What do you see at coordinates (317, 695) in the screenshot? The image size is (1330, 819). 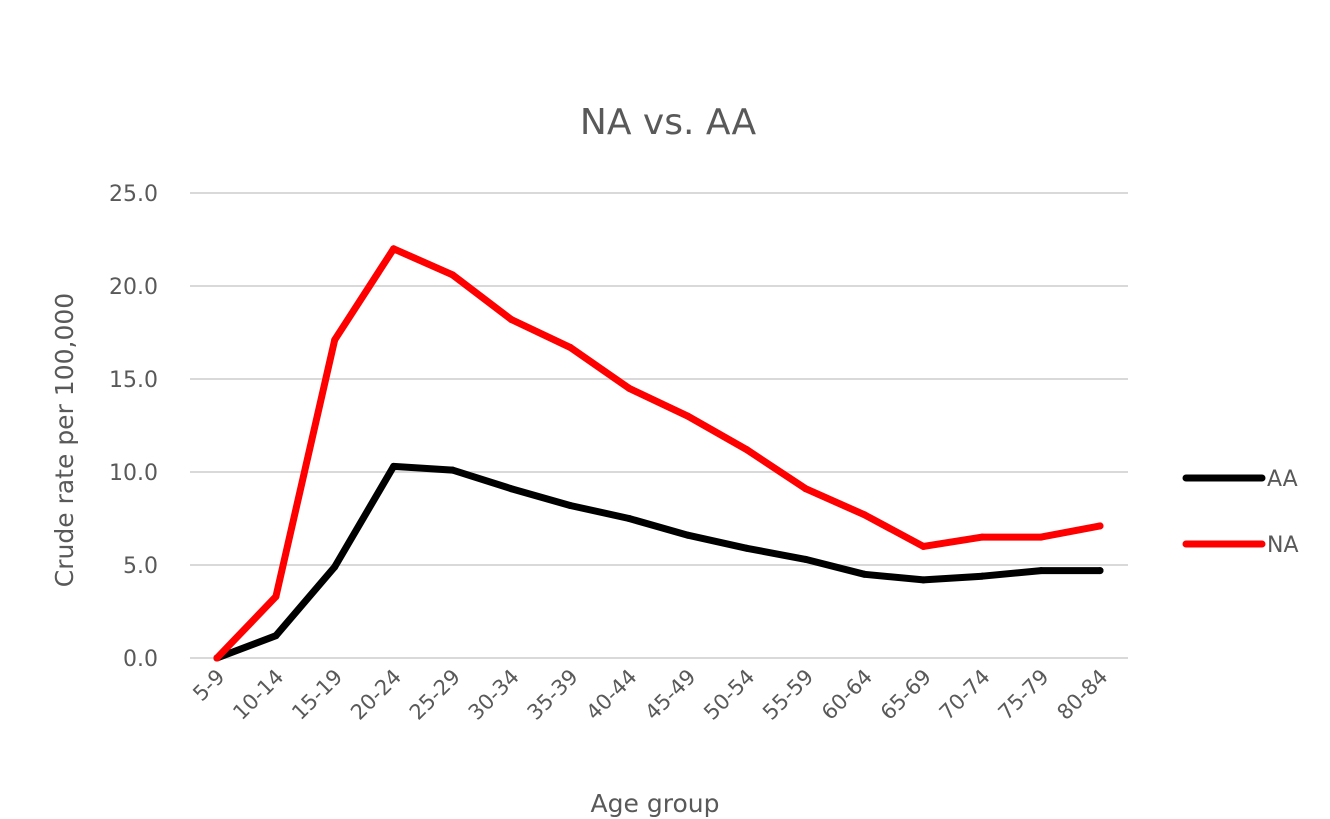 I see `x-tick-label: 15-19` at bounding box center [317, 695].